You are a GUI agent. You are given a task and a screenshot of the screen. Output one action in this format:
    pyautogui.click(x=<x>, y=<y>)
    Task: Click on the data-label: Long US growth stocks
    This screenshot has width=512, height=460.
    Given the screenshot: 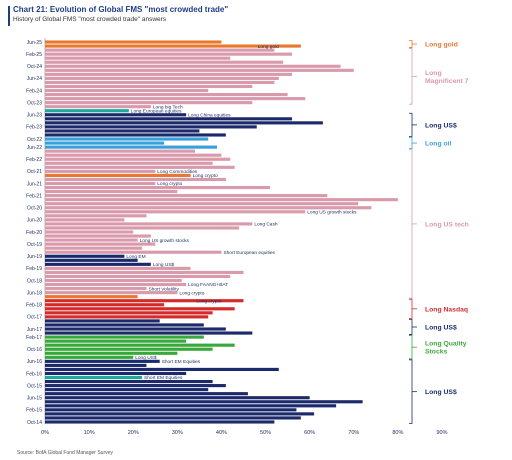 What is the action you would take?
    pyautogui.click(x=332, y=212)
    